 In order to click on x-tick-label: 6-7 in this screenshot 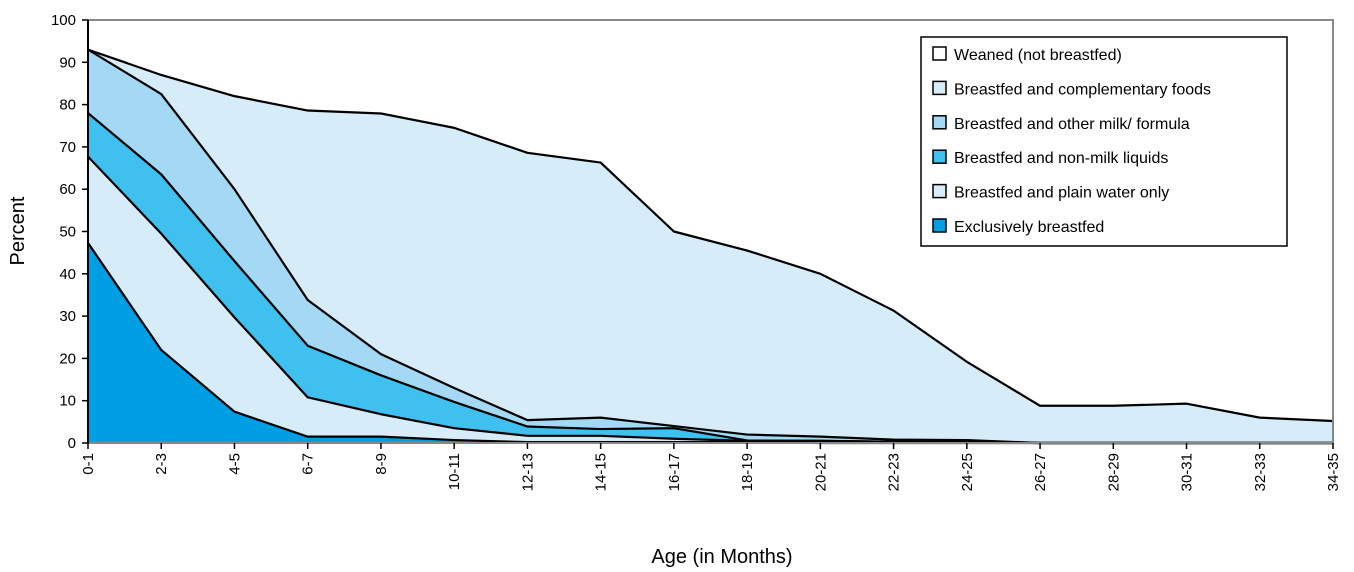, I will do `click(308, 464)`.